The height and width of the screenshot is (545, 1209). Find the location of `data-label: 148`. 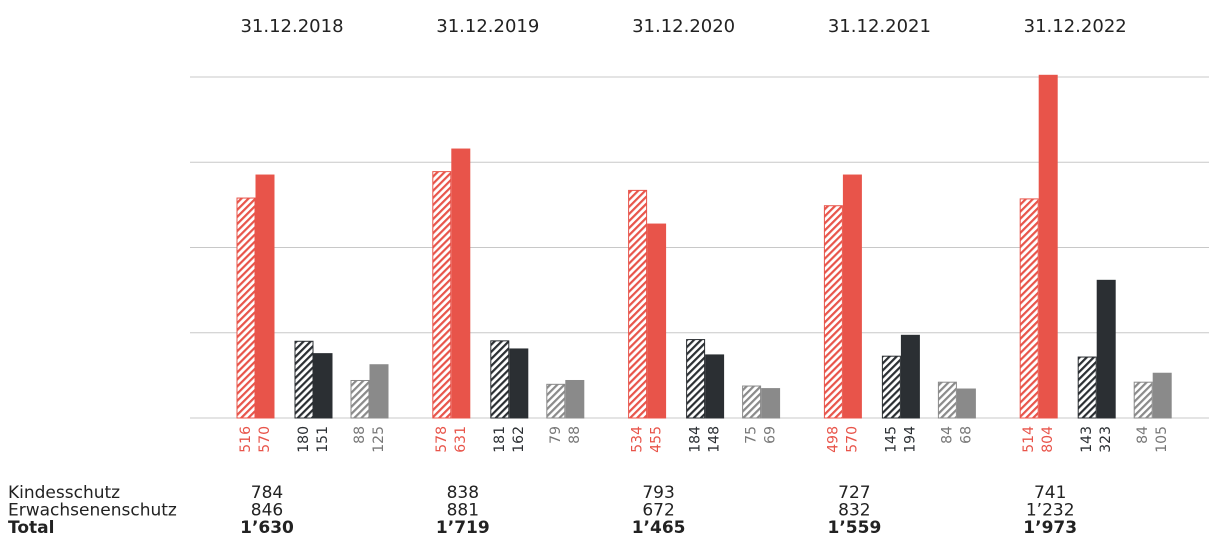

data-label: 148 is located at coordinates (715, 439).